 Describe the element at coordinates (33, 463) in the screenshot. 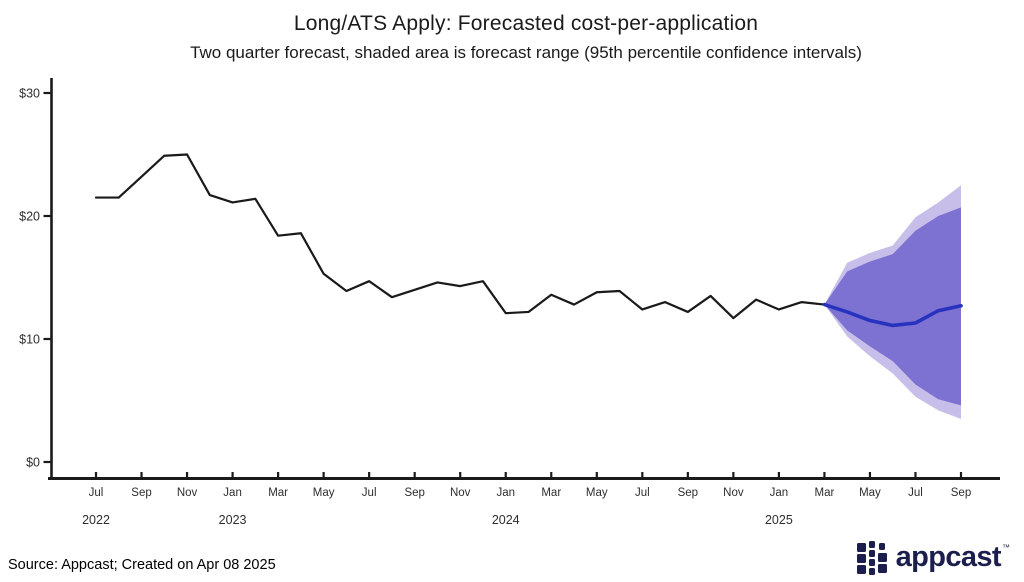

I see `y-axis-label: $0` at that location.